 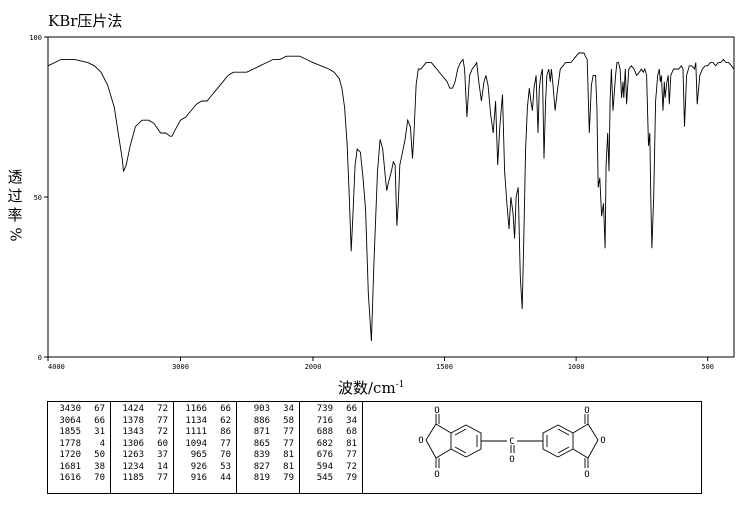 What do you see at coordinates (466, 441) in the screenshot?
I see `left-benzene-ring` at bounding box center [466, 441].